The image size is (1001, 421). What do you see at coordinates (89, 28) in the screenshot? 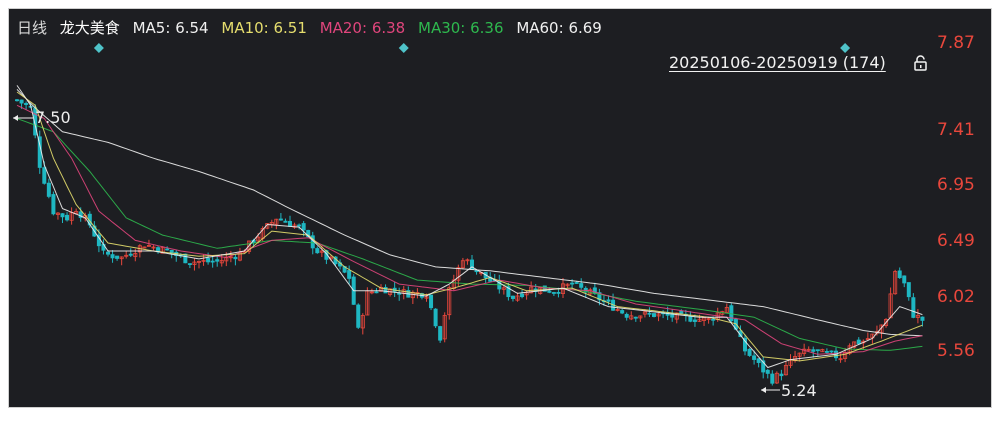
I see `stock-name: 龙大美食` at bounding box center [89, 28].